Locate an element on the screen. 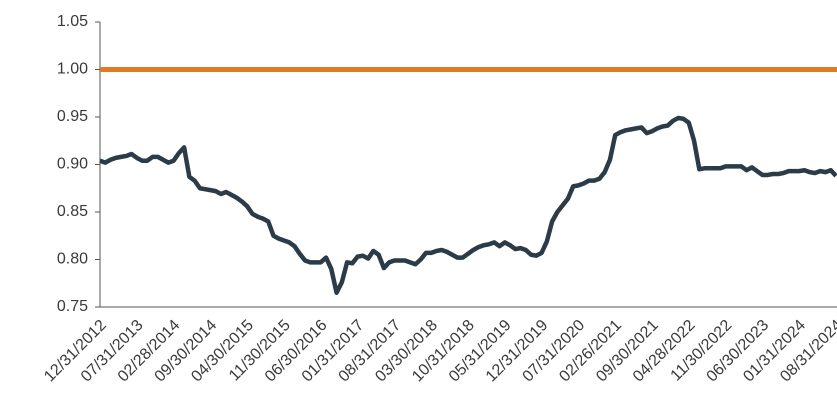  y-tick-label: 1.05 is located at coordinates (72, 21).